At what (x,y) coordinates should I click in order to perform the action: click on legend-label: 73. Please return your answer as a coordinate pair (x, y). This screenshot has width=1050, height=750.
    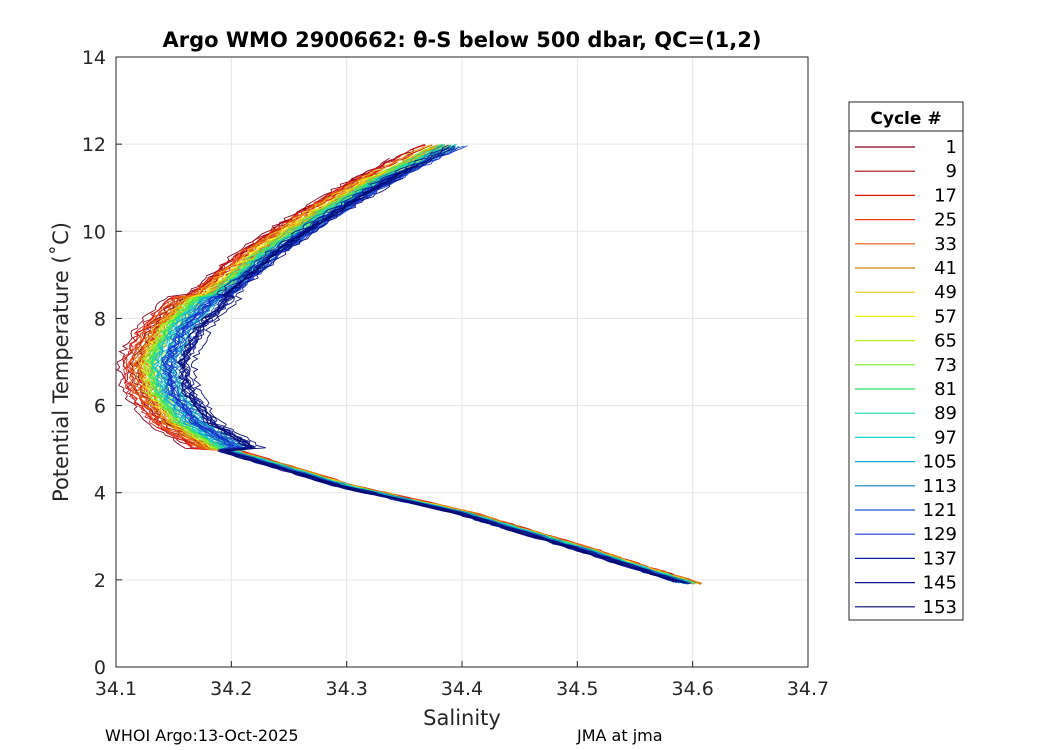
    Looking at the image, I should click on (945, 365).